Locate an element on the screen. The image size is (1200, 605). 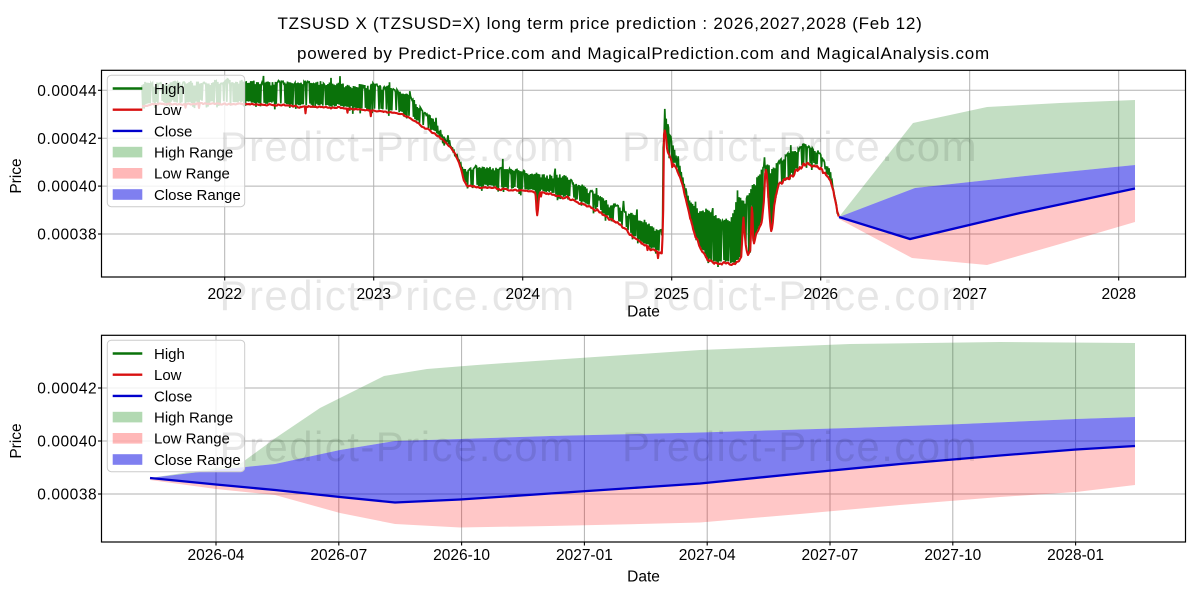
svg-text: 2027-01 is located at coordinates (584, 555).